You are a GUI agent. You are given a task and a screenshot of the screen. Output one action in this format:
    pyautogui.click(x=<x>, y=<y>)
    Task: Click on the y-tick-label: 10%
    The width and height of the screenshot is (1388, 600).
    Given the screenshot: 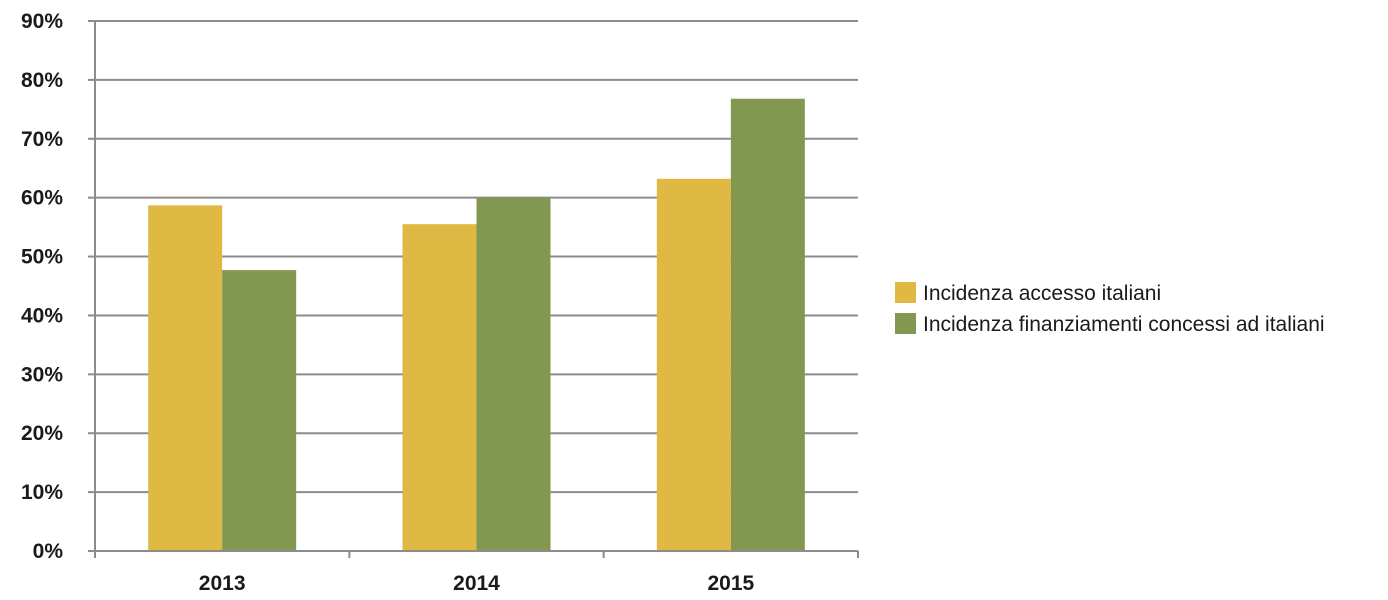 What is the action you would take?
    pyautogui.click(x=42, y=492)
    